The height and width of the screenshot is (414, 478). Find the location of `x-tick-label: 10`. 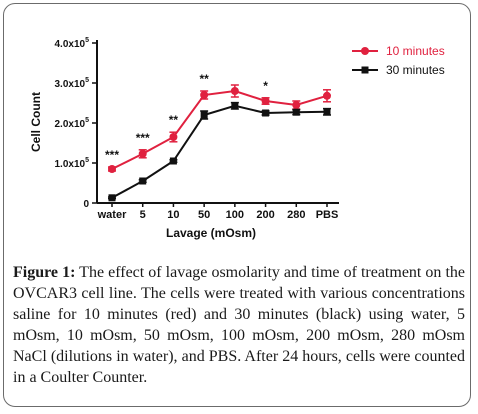

x-tick-label: 10 is located at coordinates (173, 215).